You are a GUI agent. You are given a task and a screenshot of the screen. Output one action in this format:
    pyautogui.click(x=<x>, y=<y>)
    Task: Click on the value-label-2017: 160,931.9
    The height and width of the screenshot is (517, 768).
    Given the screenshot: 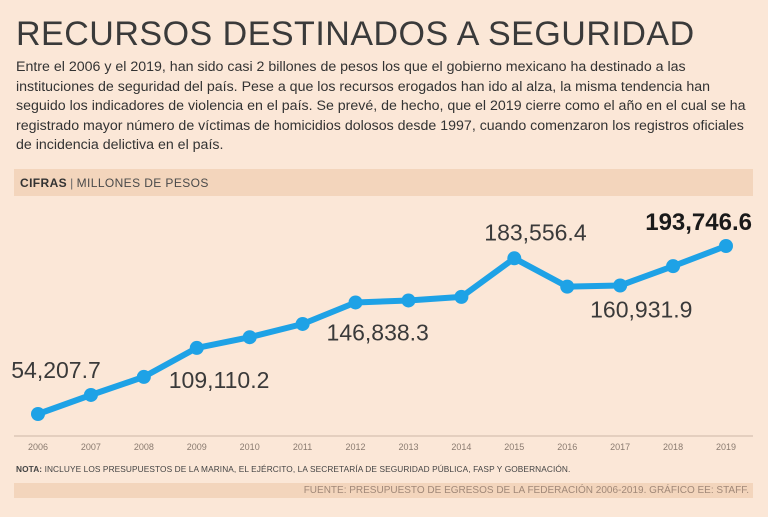 What is the action you would take?
    pyautogui.click(x=641, y=310)
    